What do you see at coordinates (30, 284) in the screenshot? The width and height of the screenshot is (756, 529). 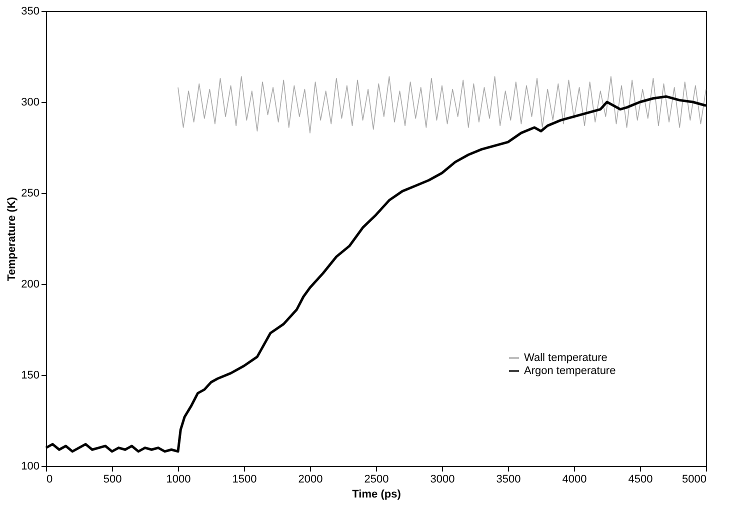 I see `y-tick-label: 200` at bounding box center [30, 284].